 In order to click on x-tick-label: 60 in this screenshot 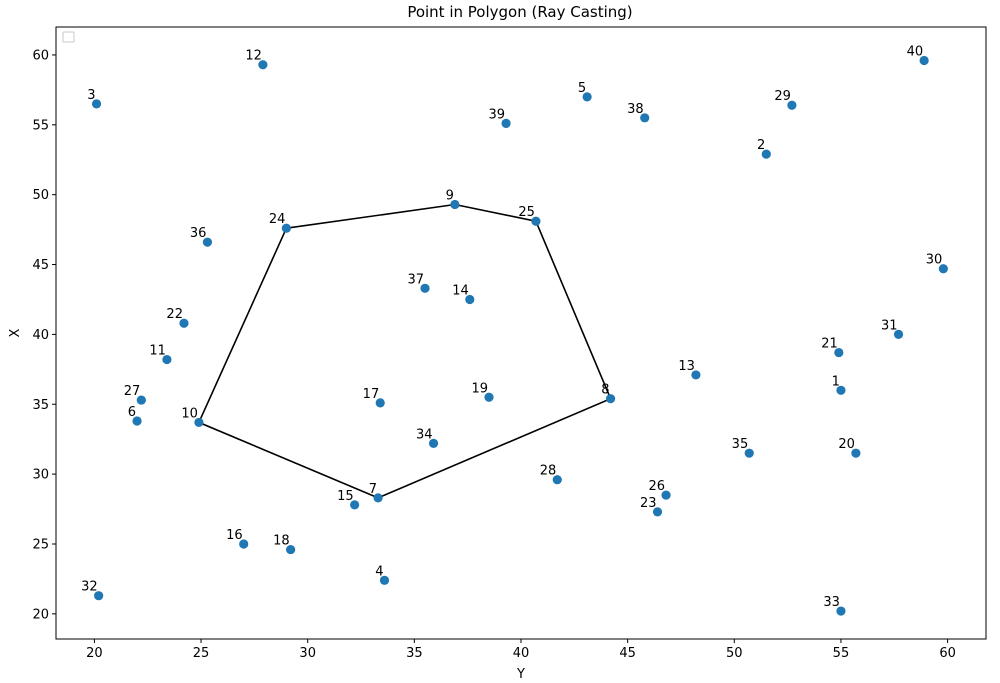, I will do `click(947, 653)`.